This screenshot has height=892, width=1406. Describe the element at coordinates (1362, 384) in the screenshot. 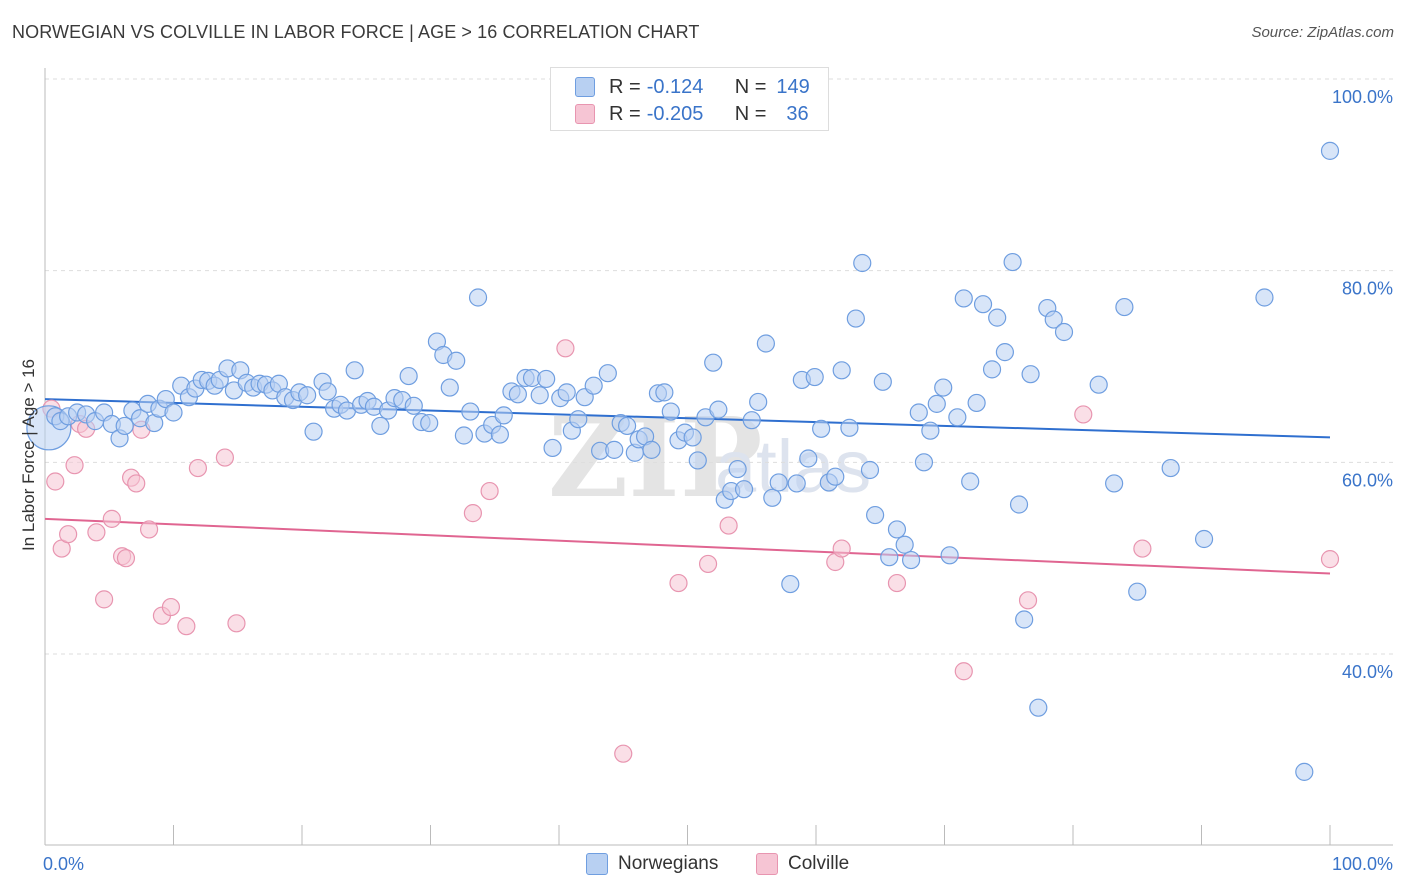

I see `y-tick-labels: 40.0% 60.0% 80.0% 100.0%` at that location.